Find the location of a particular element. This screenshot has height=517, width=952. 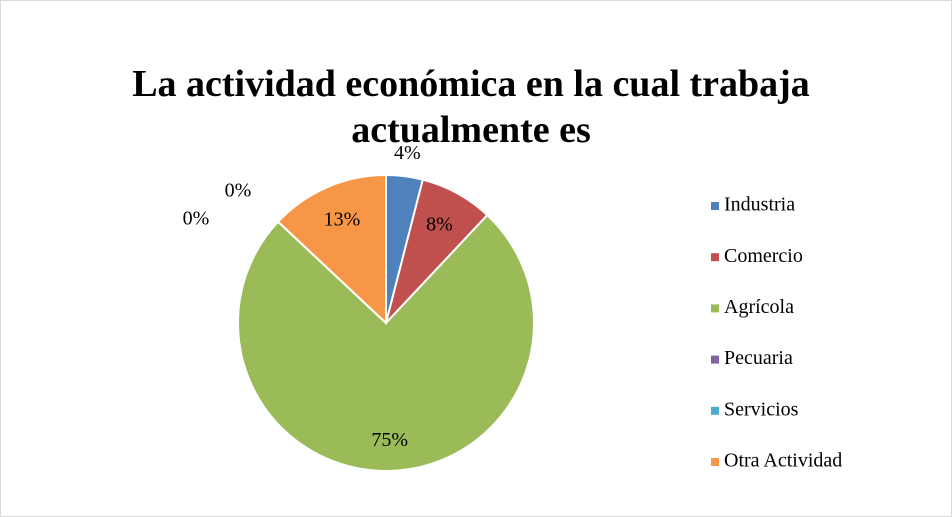

data-label: 4% is located at coordinates (407, 153).